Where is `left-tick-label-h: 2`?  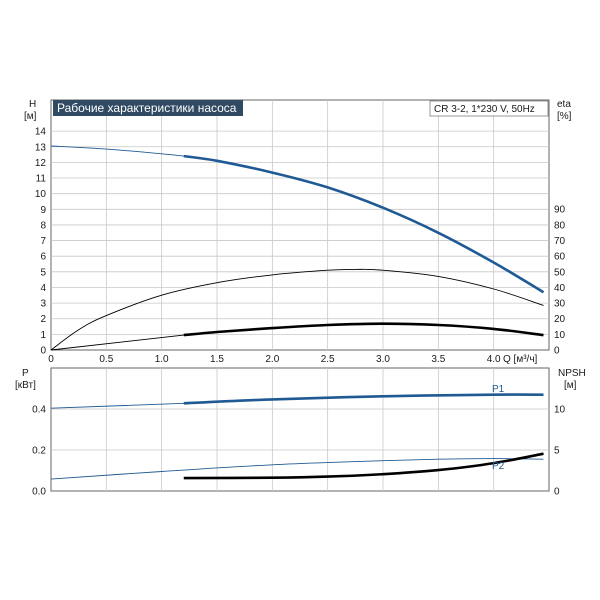
left-tick-label-h: 2 is located at coordinates (43, 319).